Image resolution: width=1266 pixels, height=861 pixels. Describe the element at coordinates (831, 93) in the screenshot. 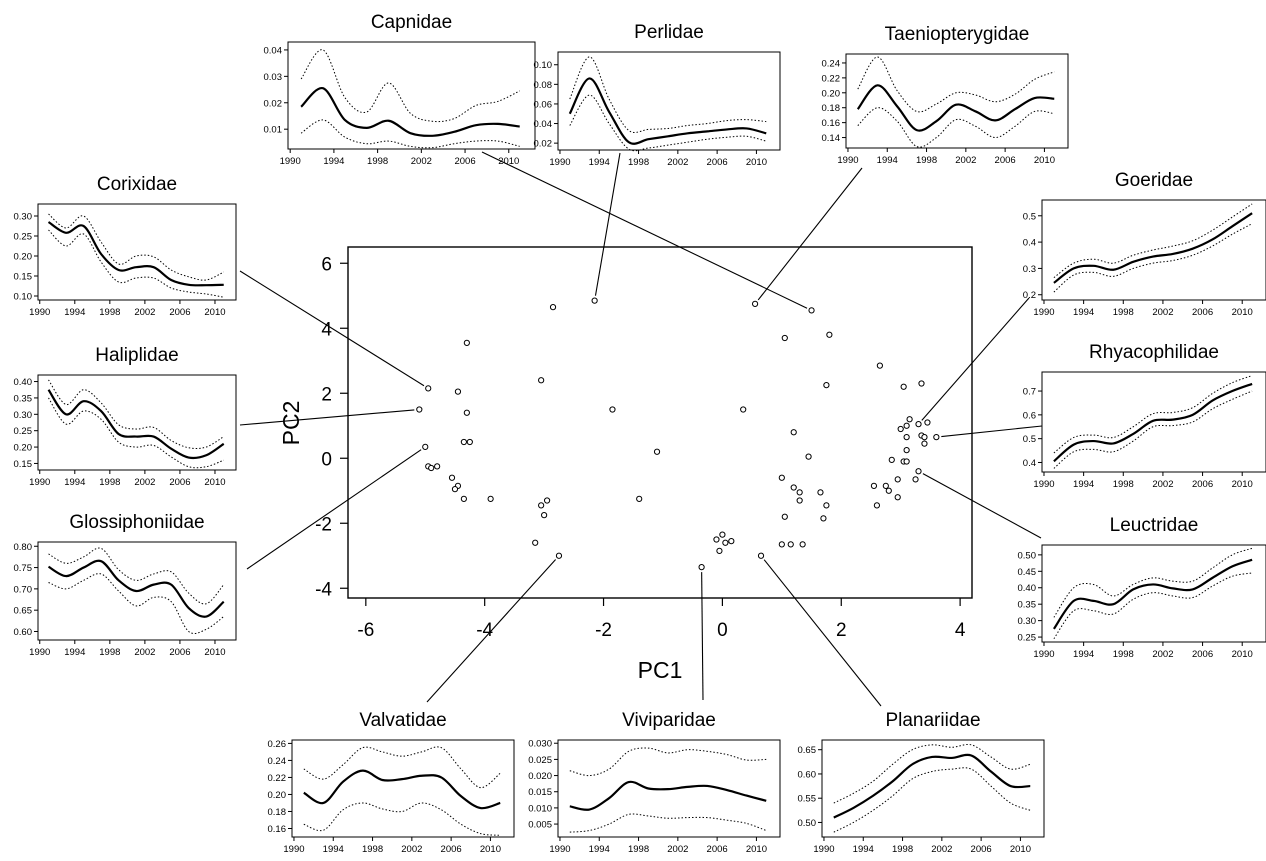

I see `taeniopterygidae-y-tick-label: 0.20` at that location.